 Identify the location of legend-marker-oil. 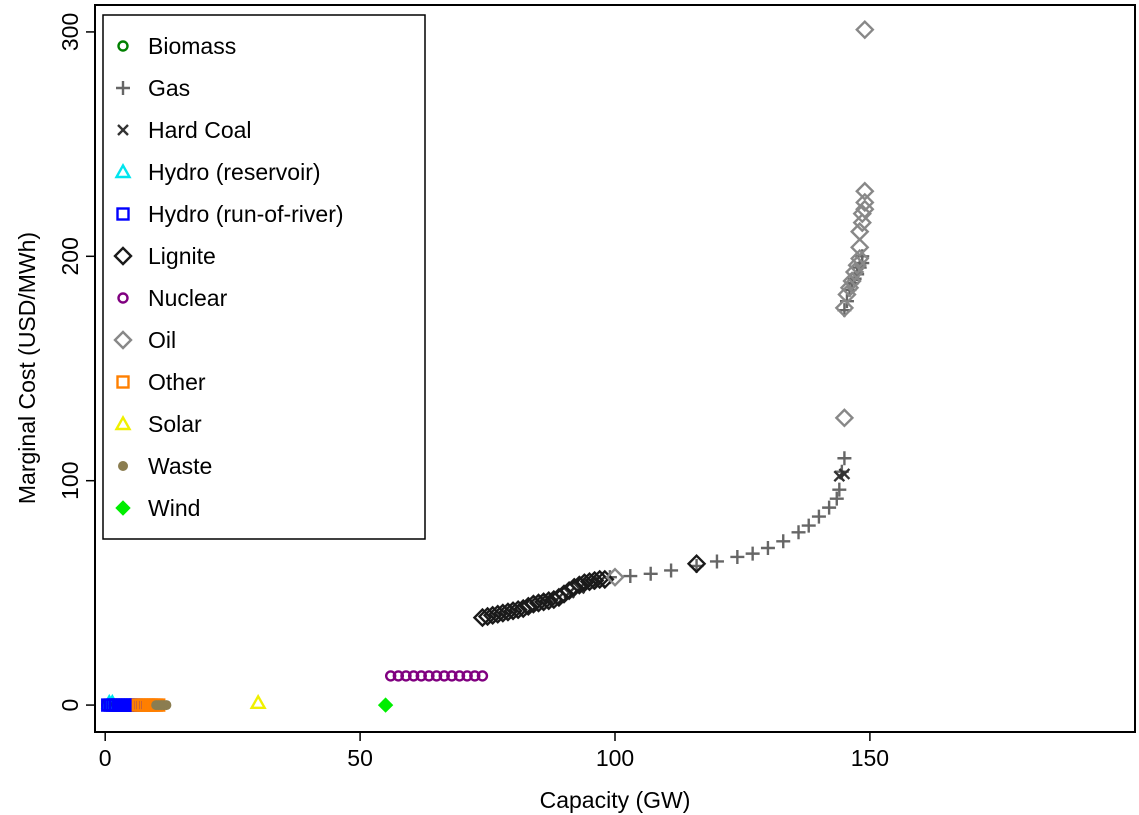
(123, 340).